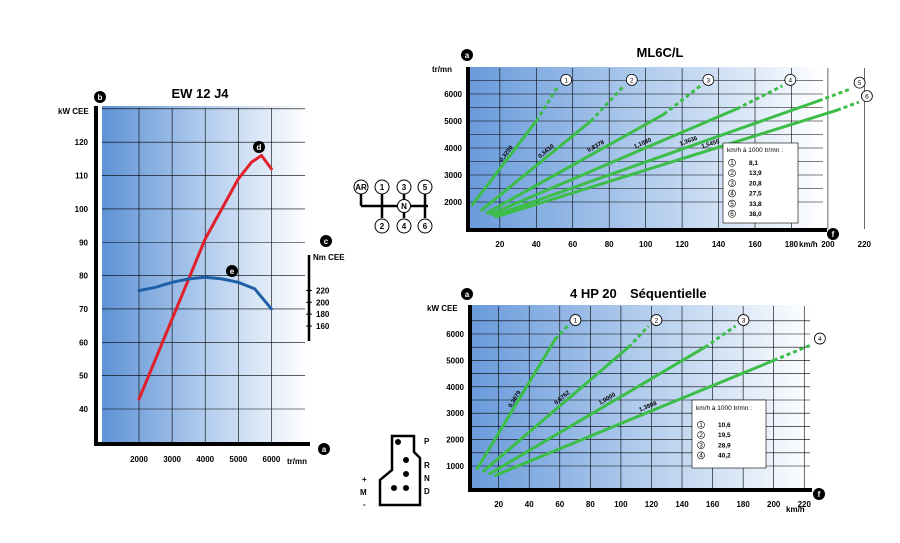 The image size is (900, 543). Describe the element at coordinates (791, 80) in the screenshot. I see `man-gear-badge-label: 4` at that location.